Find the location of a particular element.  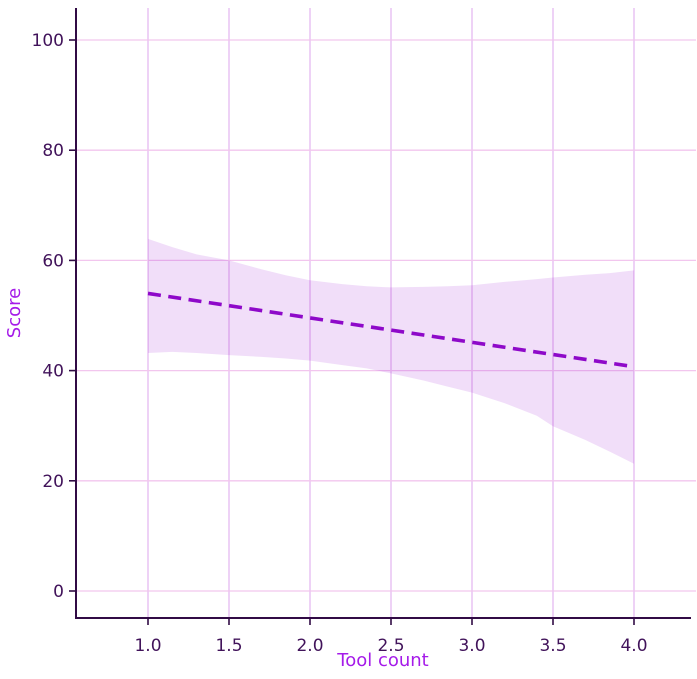

x-tick-label: 1.5 is located at coordinates (228, 646).